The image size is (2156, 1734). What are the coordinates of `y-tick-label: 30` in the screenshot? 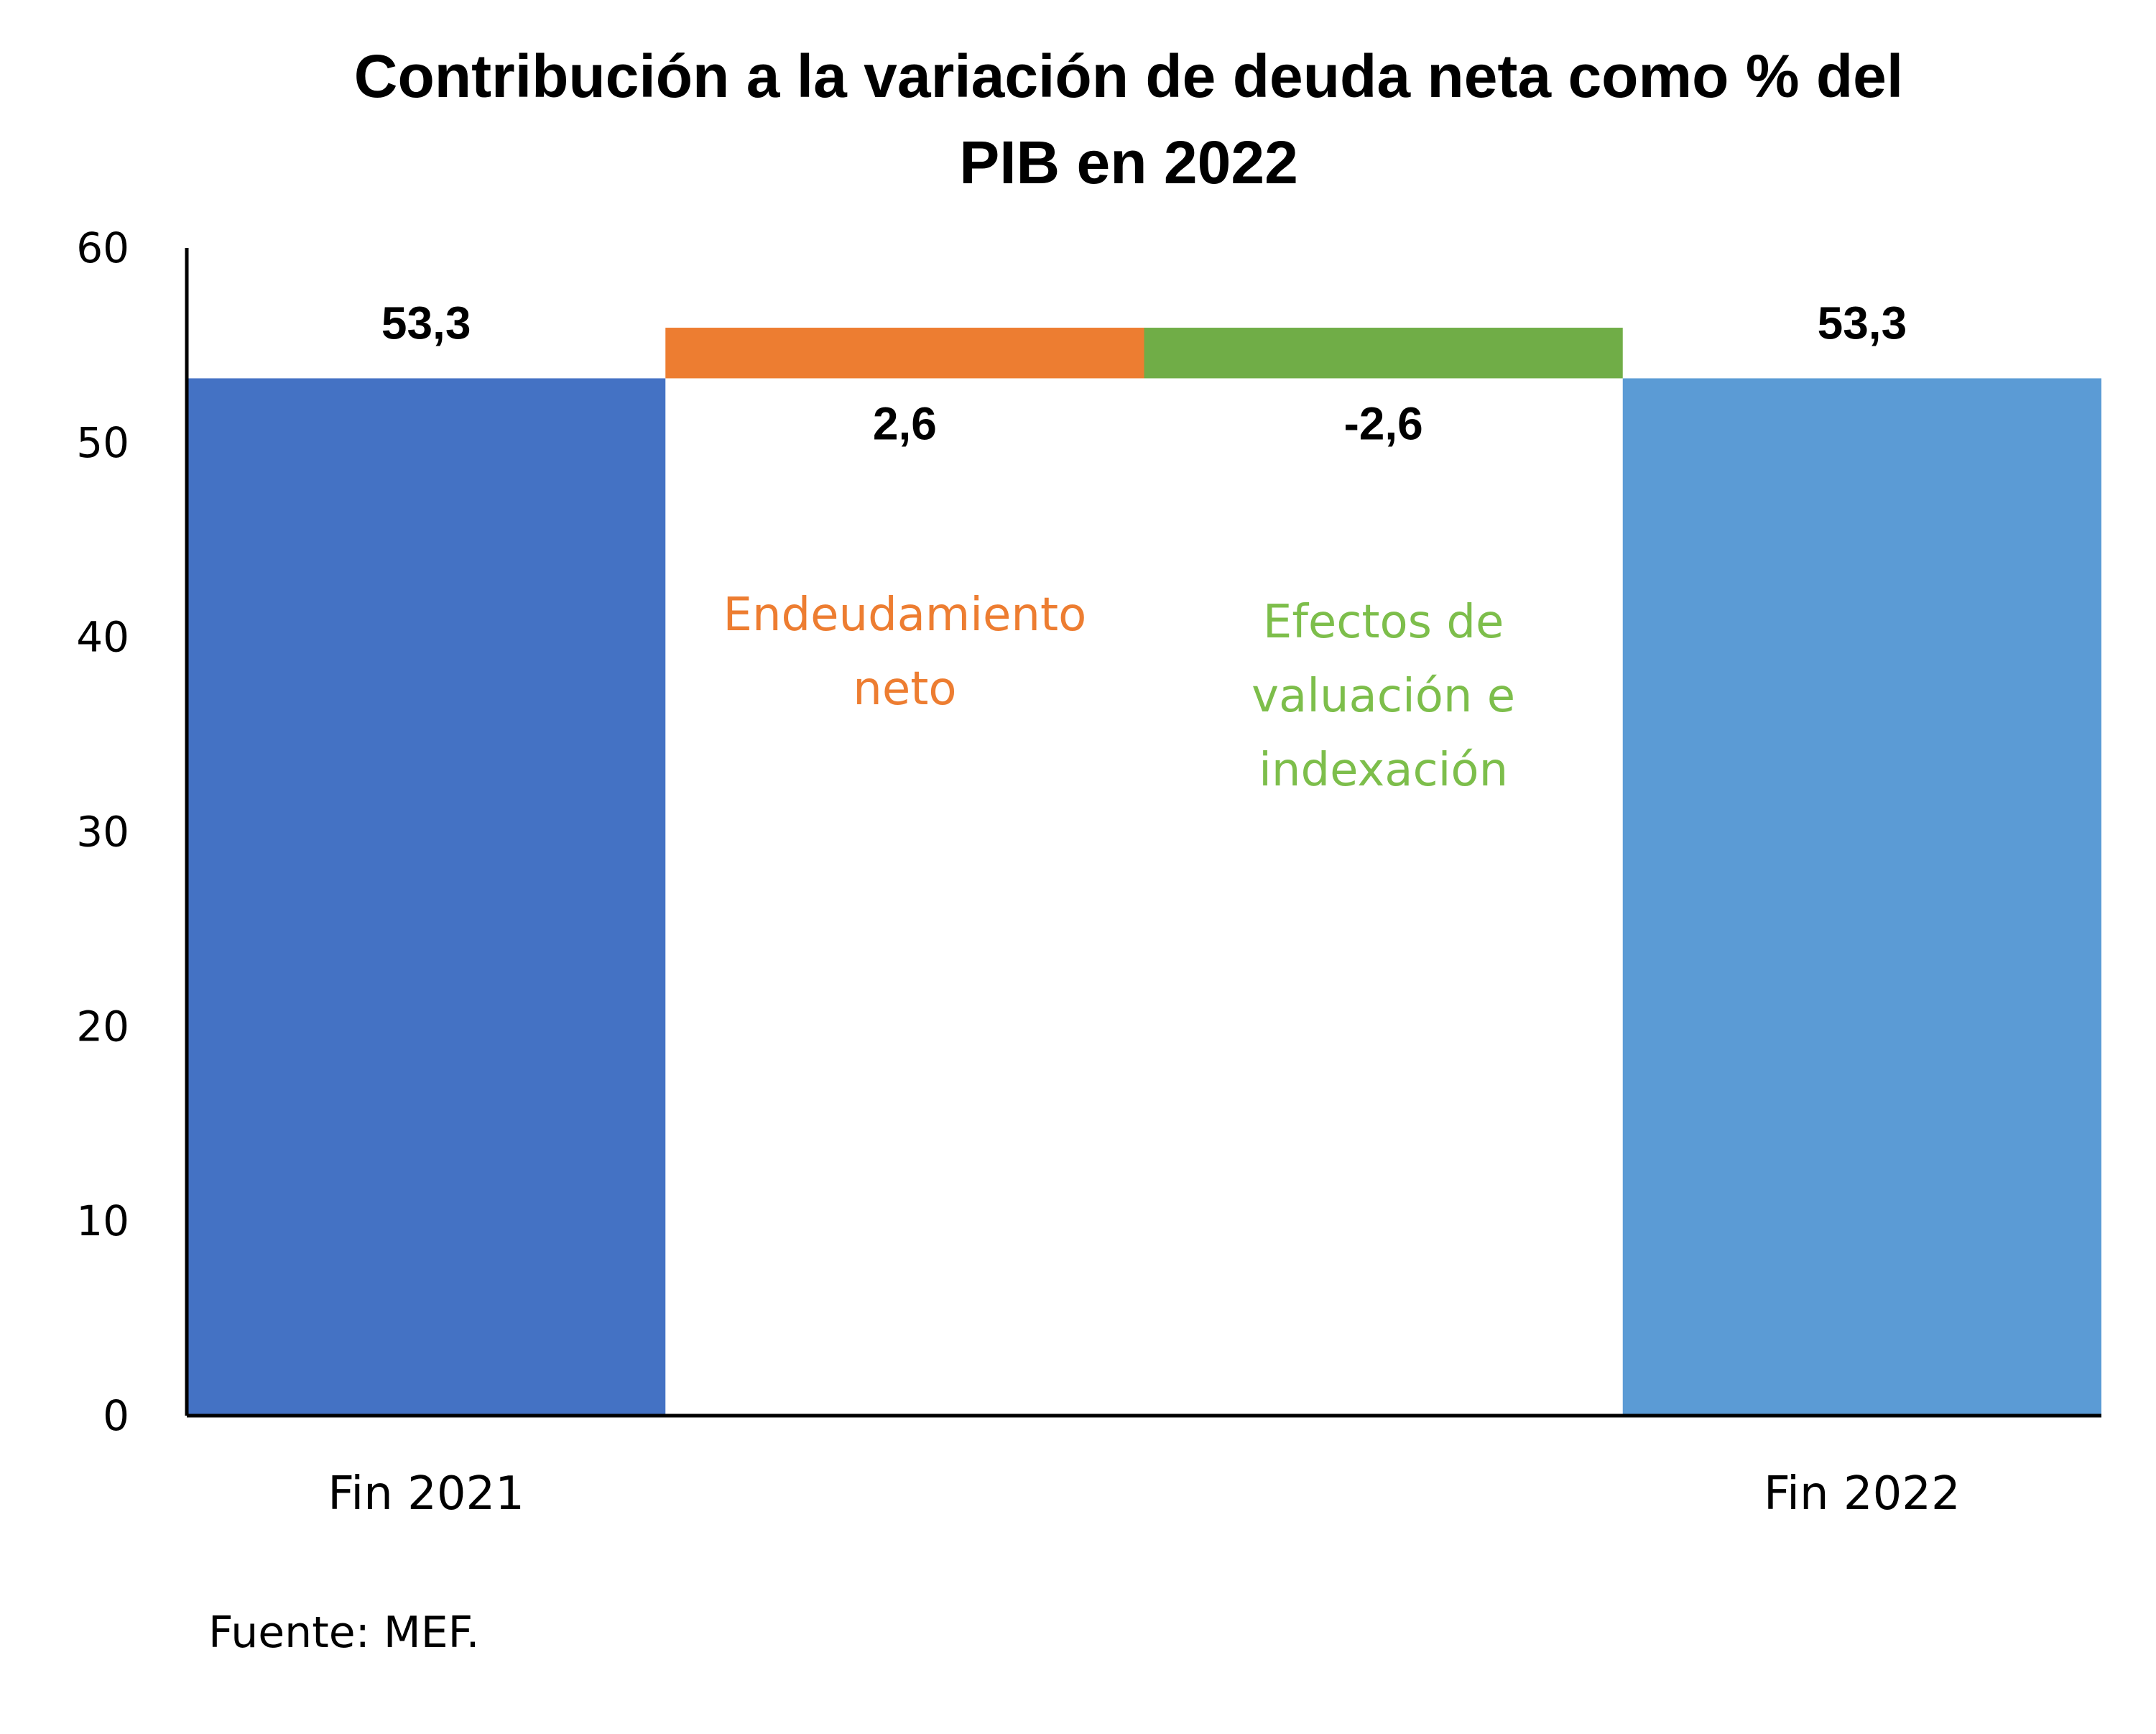 It's located at (102, 832).